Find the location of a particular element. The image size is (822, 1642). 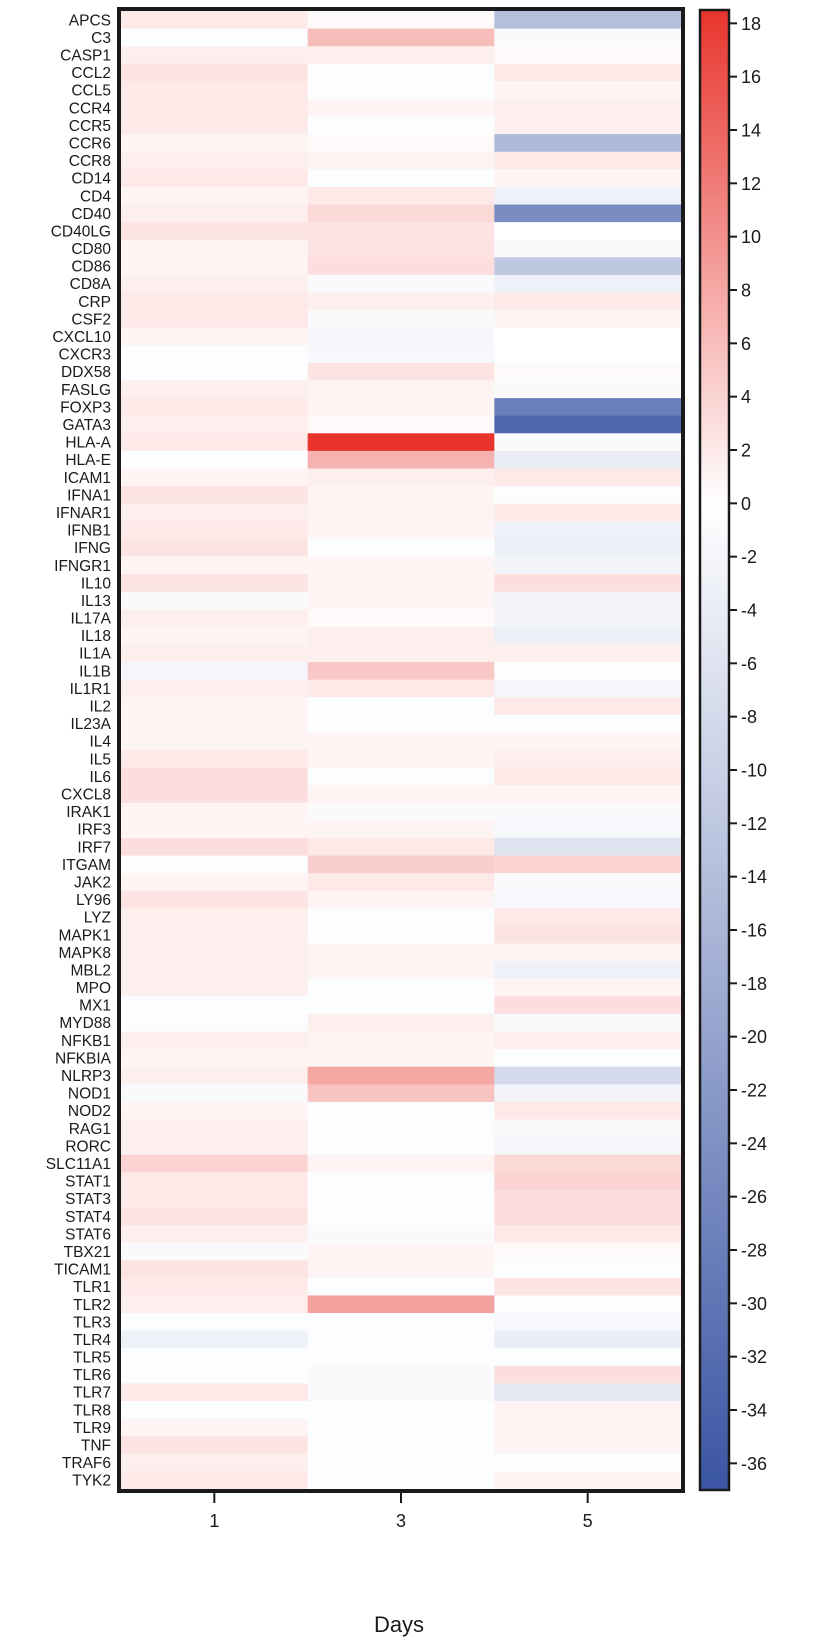

row-label: SLC11A1 is located at coordinates (78, 1164).